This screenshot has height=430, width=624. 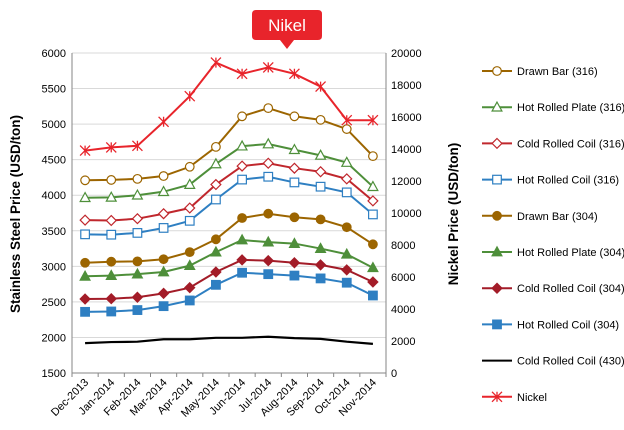 I want to click on y-left-tick-label: 3500, so click(x=54, y=232).